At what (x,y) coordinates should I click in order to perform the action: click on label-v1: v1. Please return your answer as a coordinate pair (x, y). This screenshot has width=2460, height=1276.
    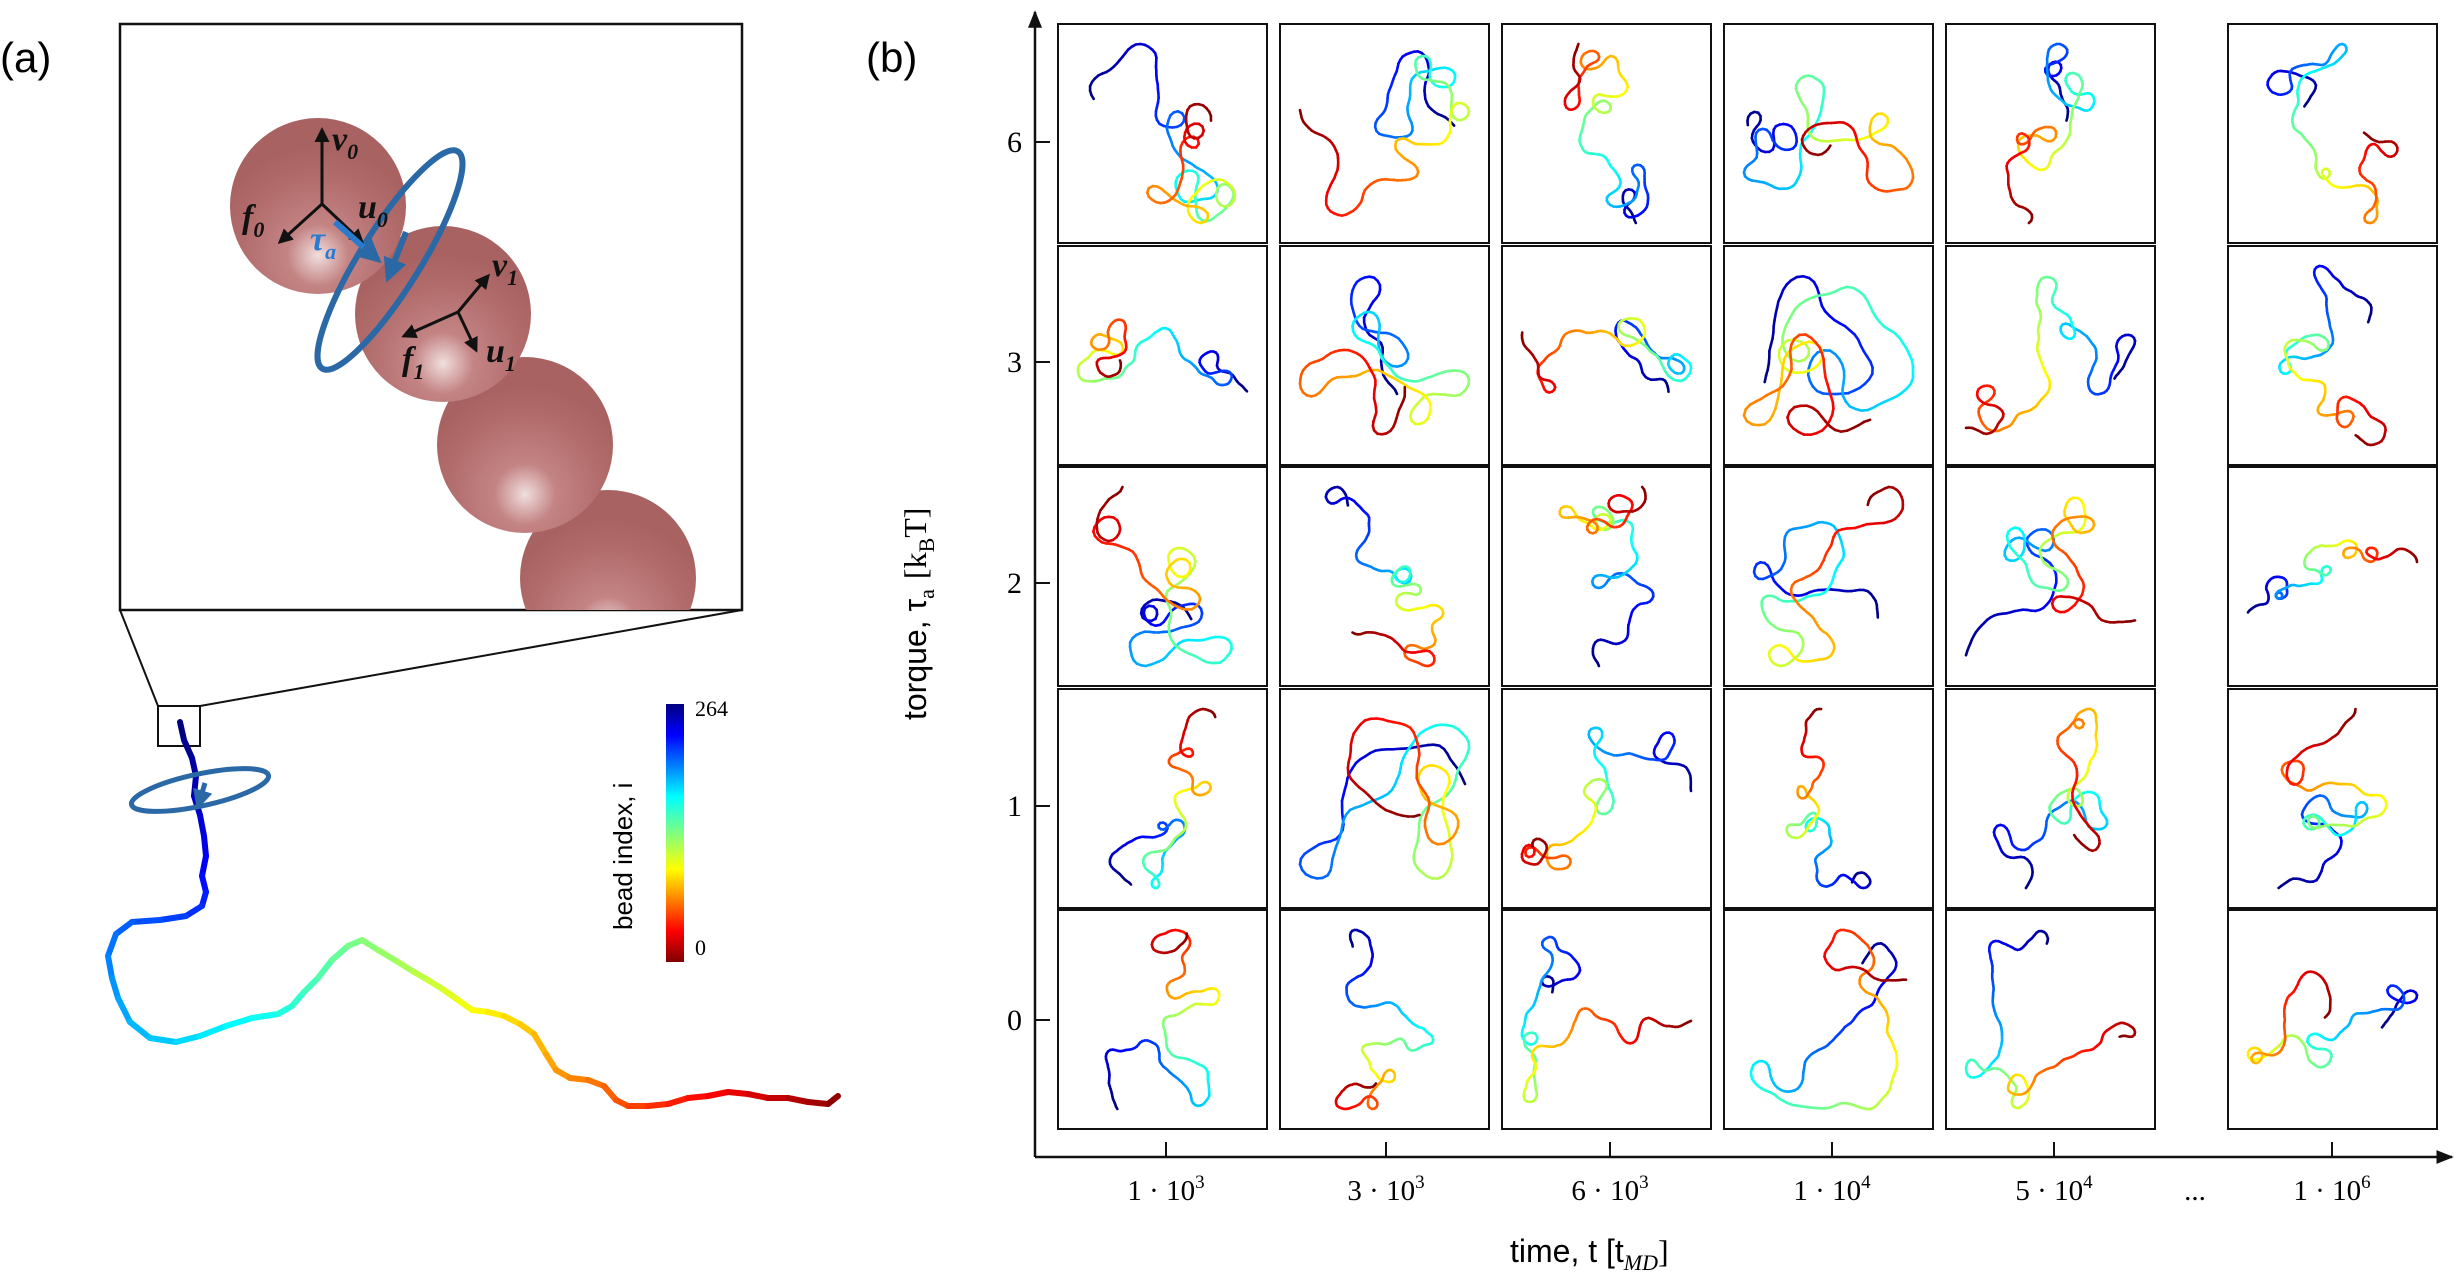
    Looking at the image, I should click on (505, 268).